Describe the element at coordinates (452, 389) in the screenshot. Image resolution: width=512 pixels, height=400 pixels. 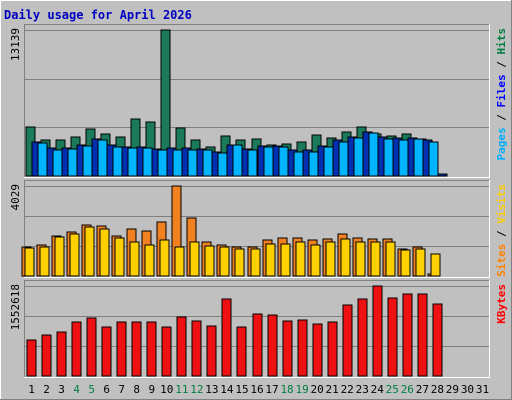
I see `x-tick-label: 29` at that location.